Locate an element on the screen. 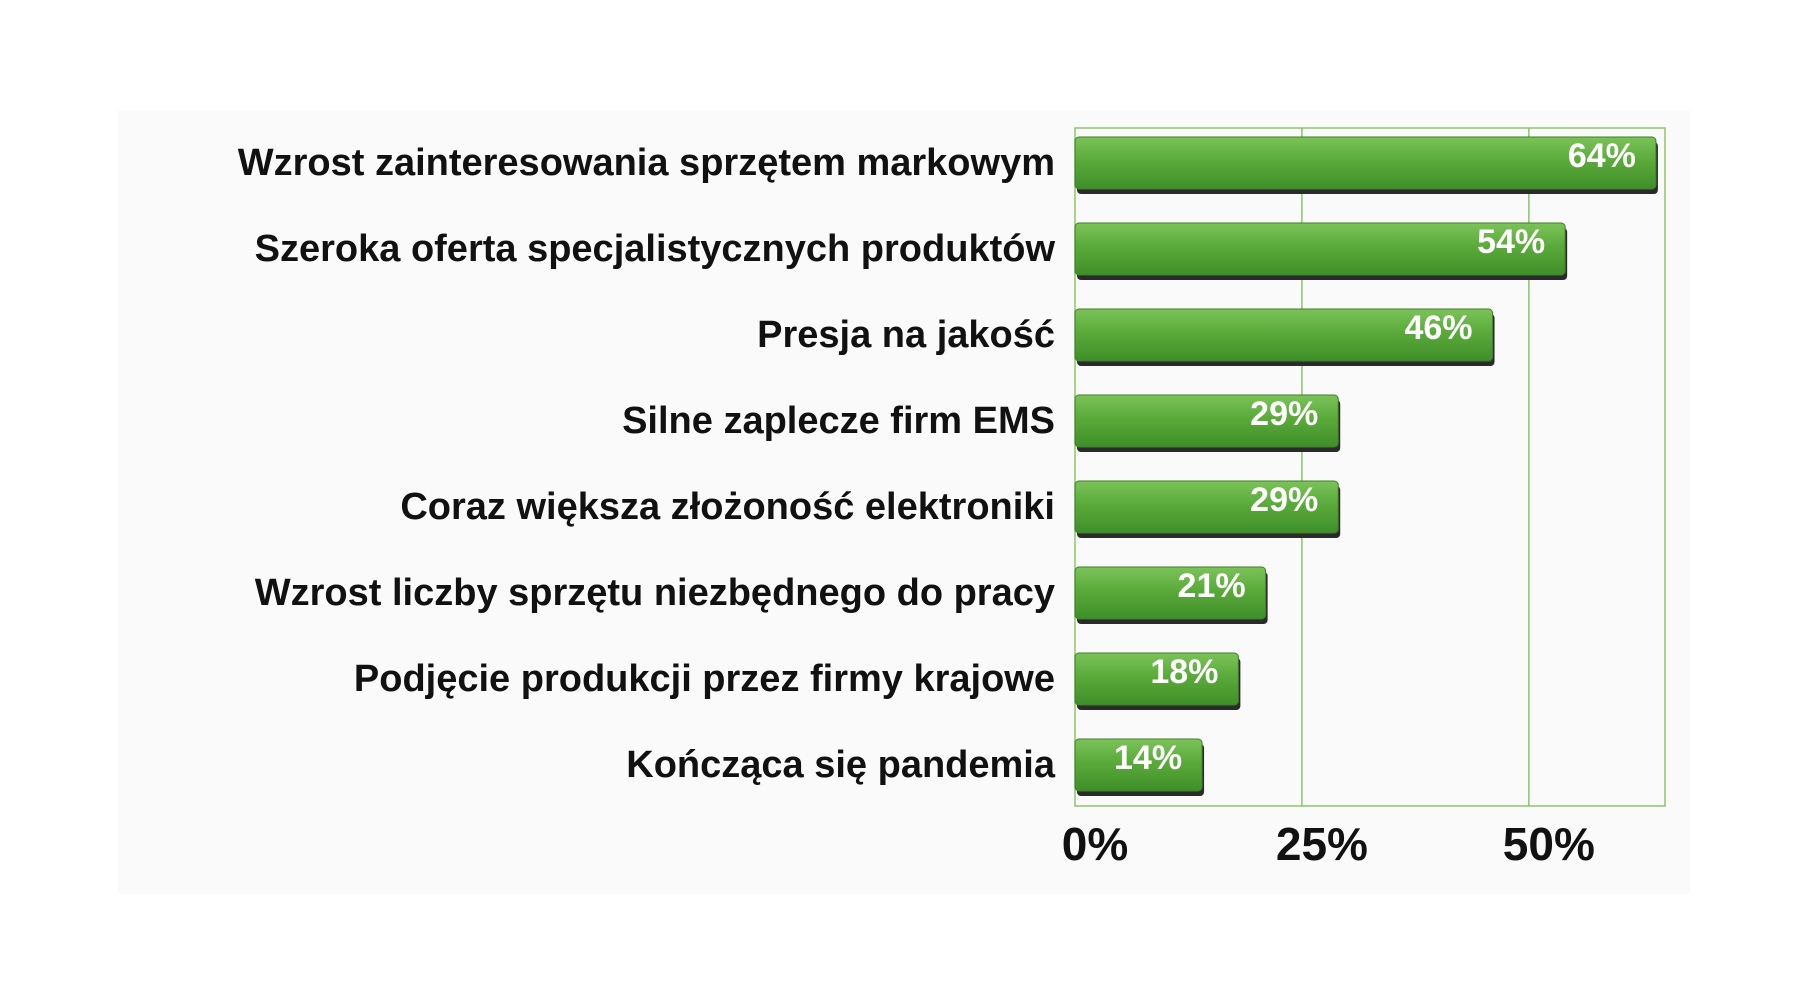  bar-group-1: 54% is located at coordinates (1321, 251).